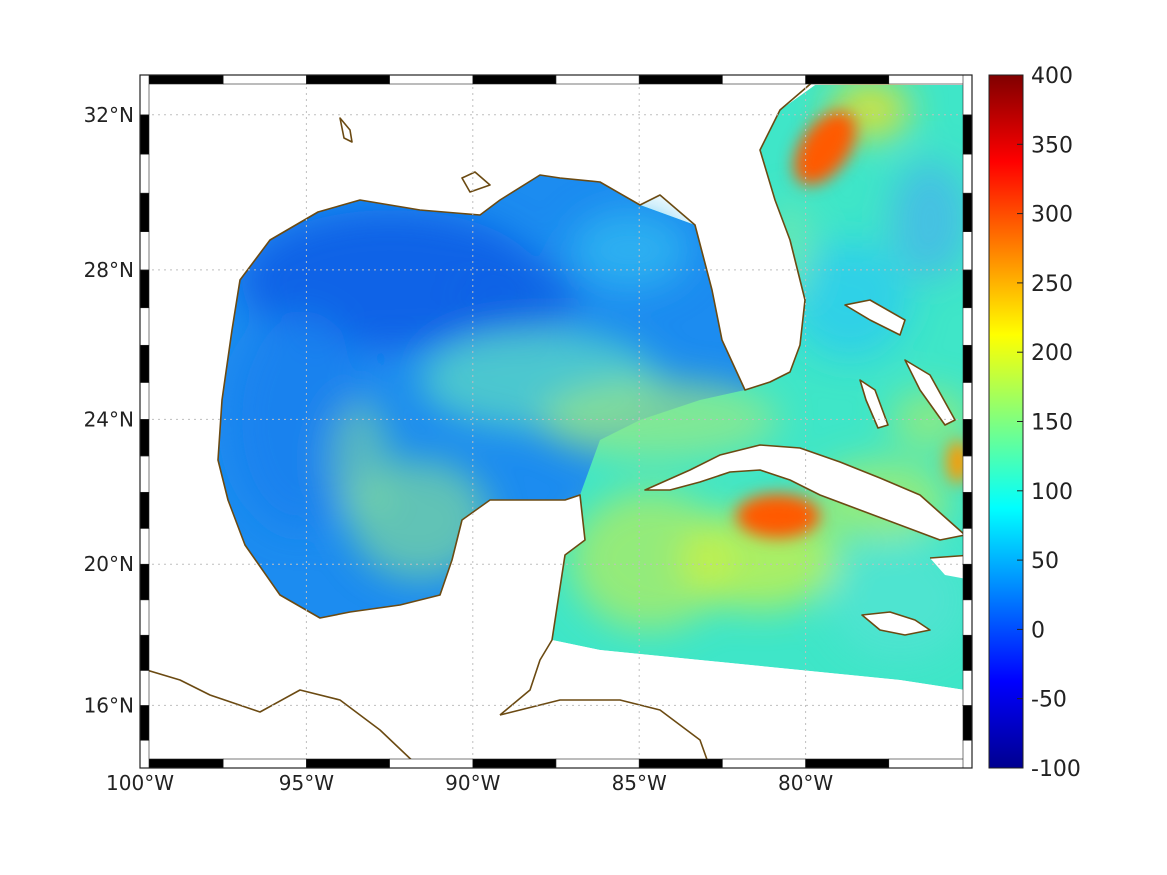 The height and width of the screenshot is (875, 1167). I want to click on y-tick-label-1: 20°N, so click(109, 564).